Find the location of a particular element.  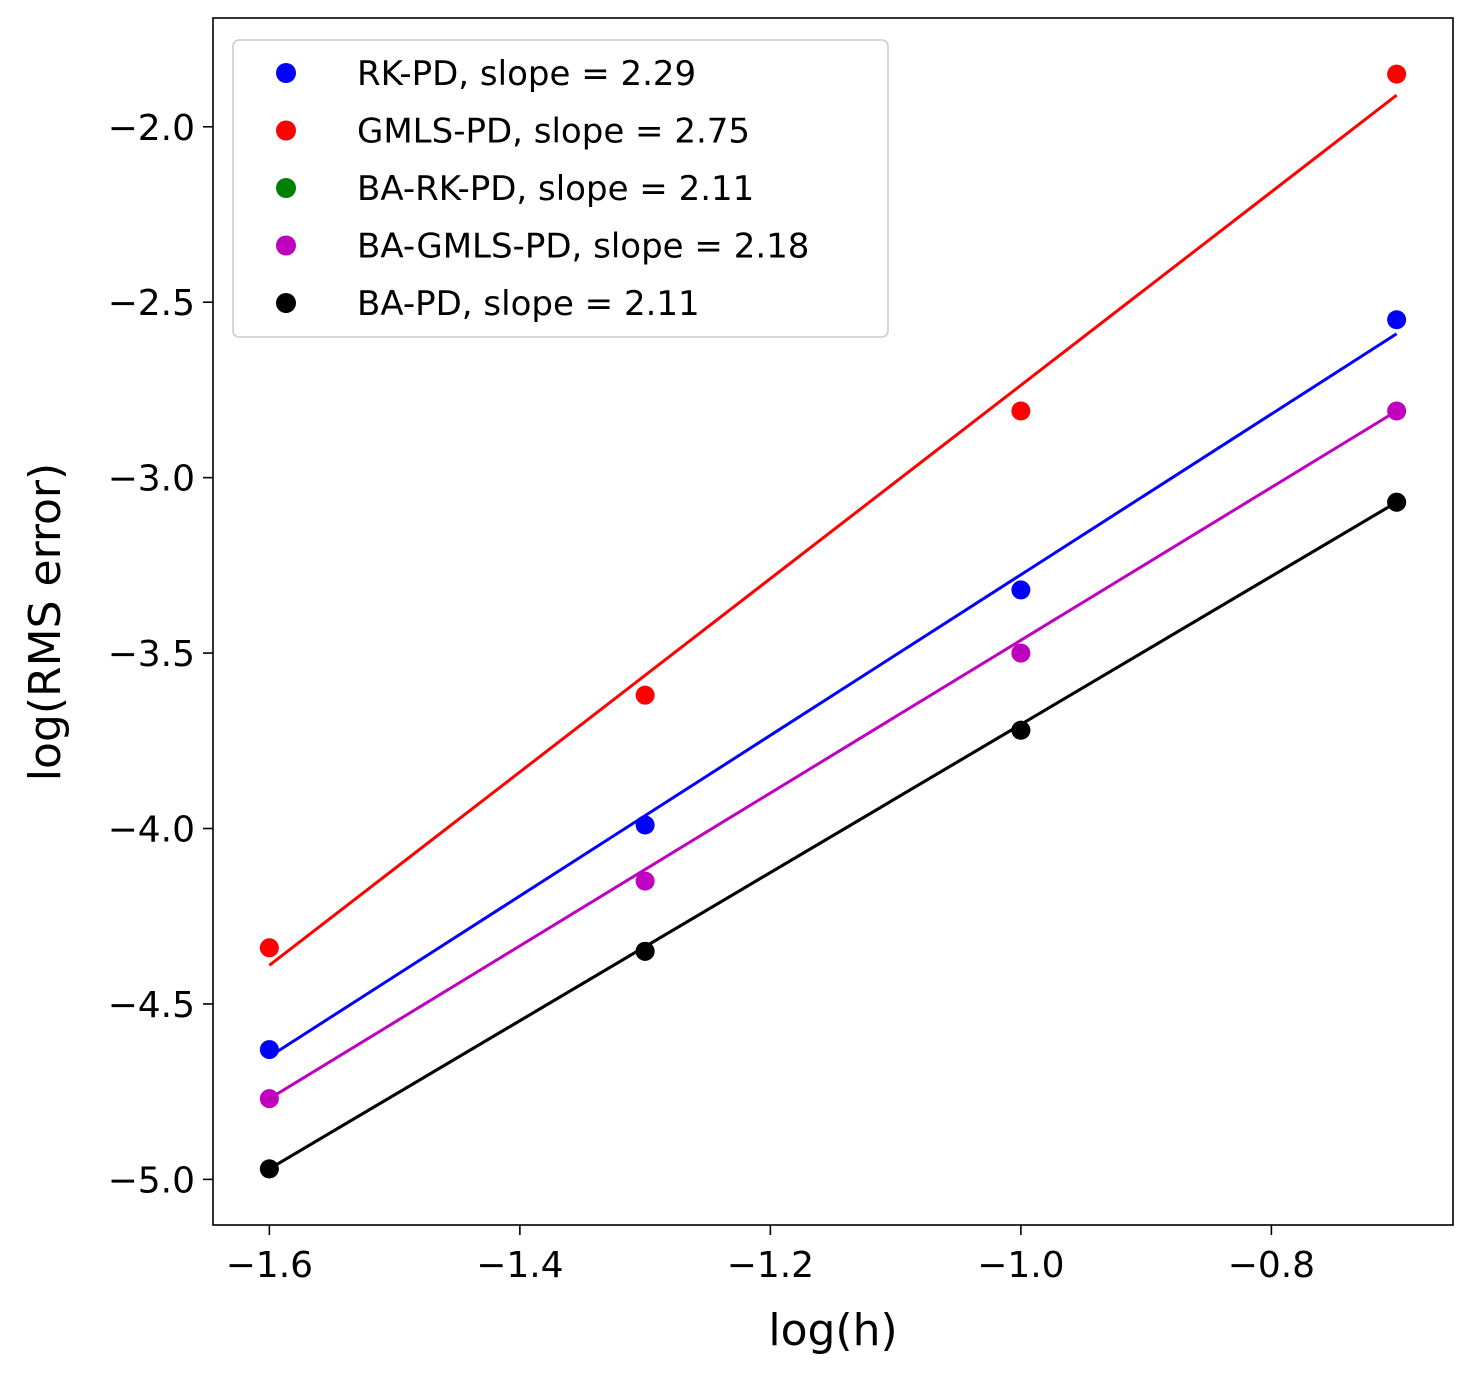

x-tick-label: −1.0 is located at coordinates (1020, 1265).